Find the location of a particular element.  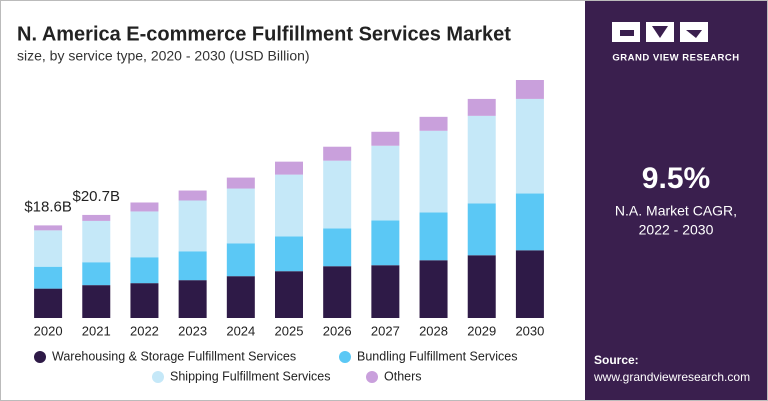

cagr-value: 9.5% is located at coordinates (676, 178).